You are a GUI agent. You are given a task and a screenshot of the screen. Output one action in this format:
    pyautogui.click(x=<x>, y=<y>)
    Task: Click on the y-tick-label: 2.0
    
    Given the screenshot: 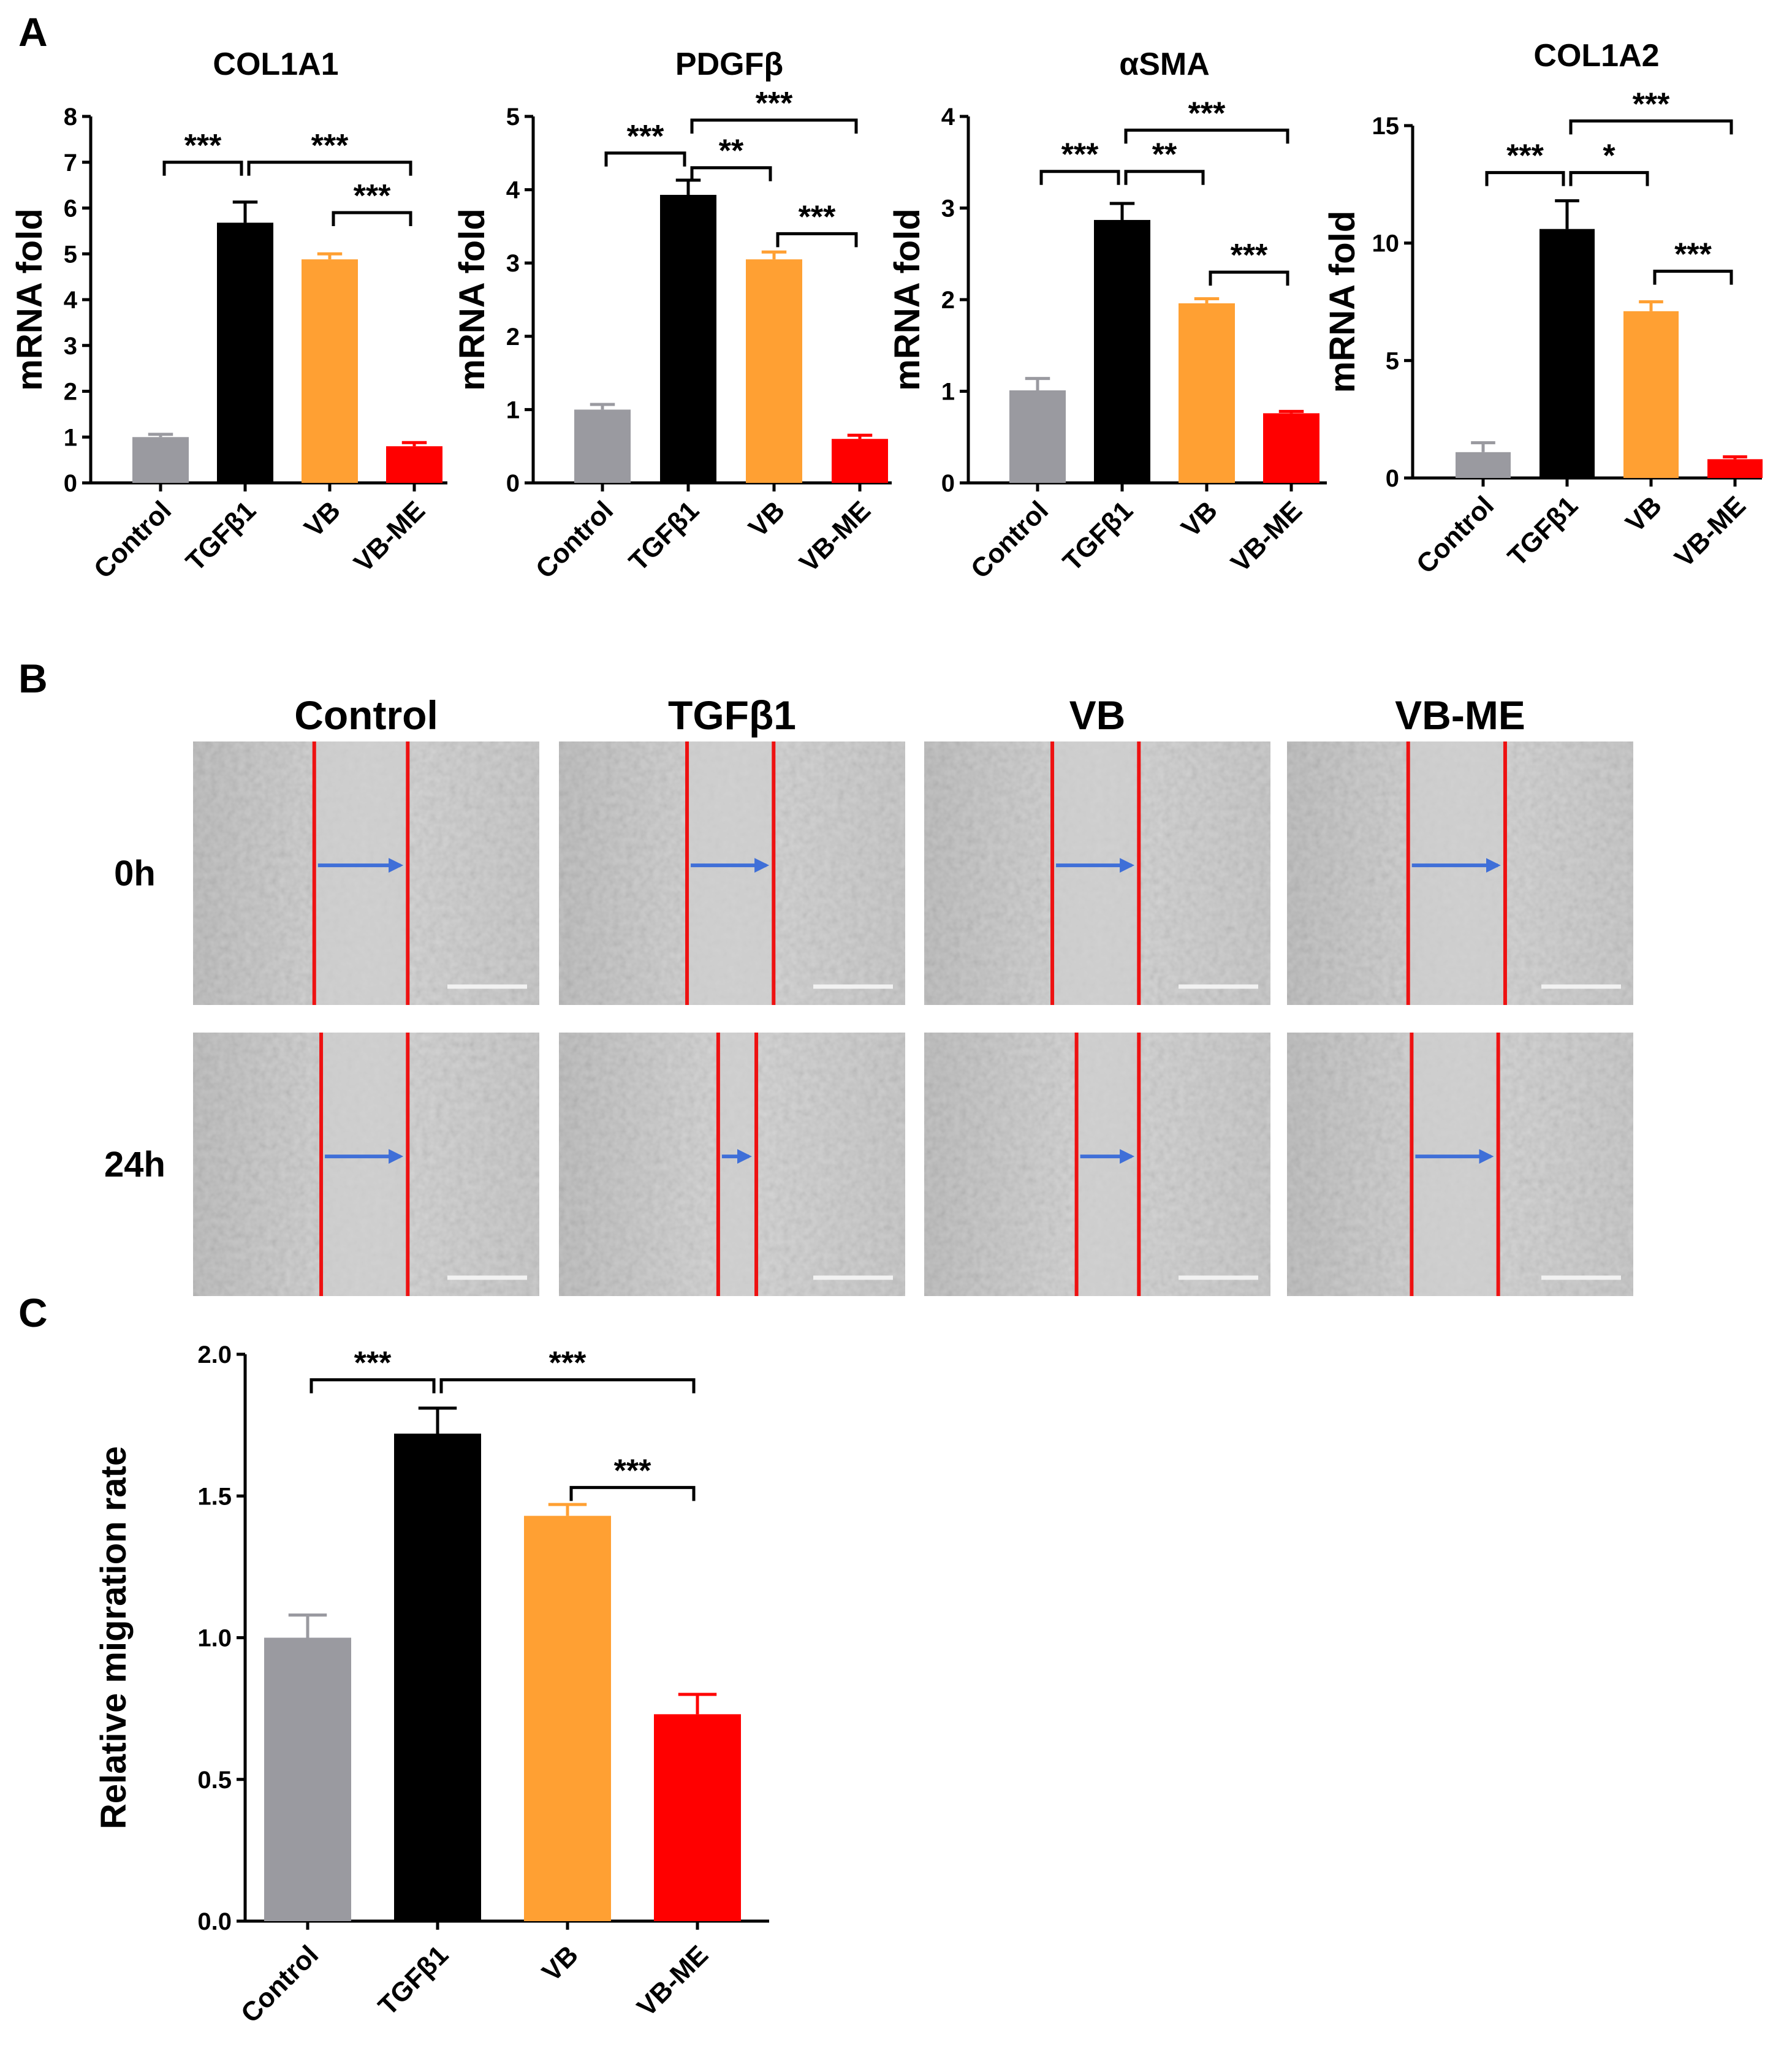 What is the action you would take?
    pyautogui.click(x=214, y=1354)
    